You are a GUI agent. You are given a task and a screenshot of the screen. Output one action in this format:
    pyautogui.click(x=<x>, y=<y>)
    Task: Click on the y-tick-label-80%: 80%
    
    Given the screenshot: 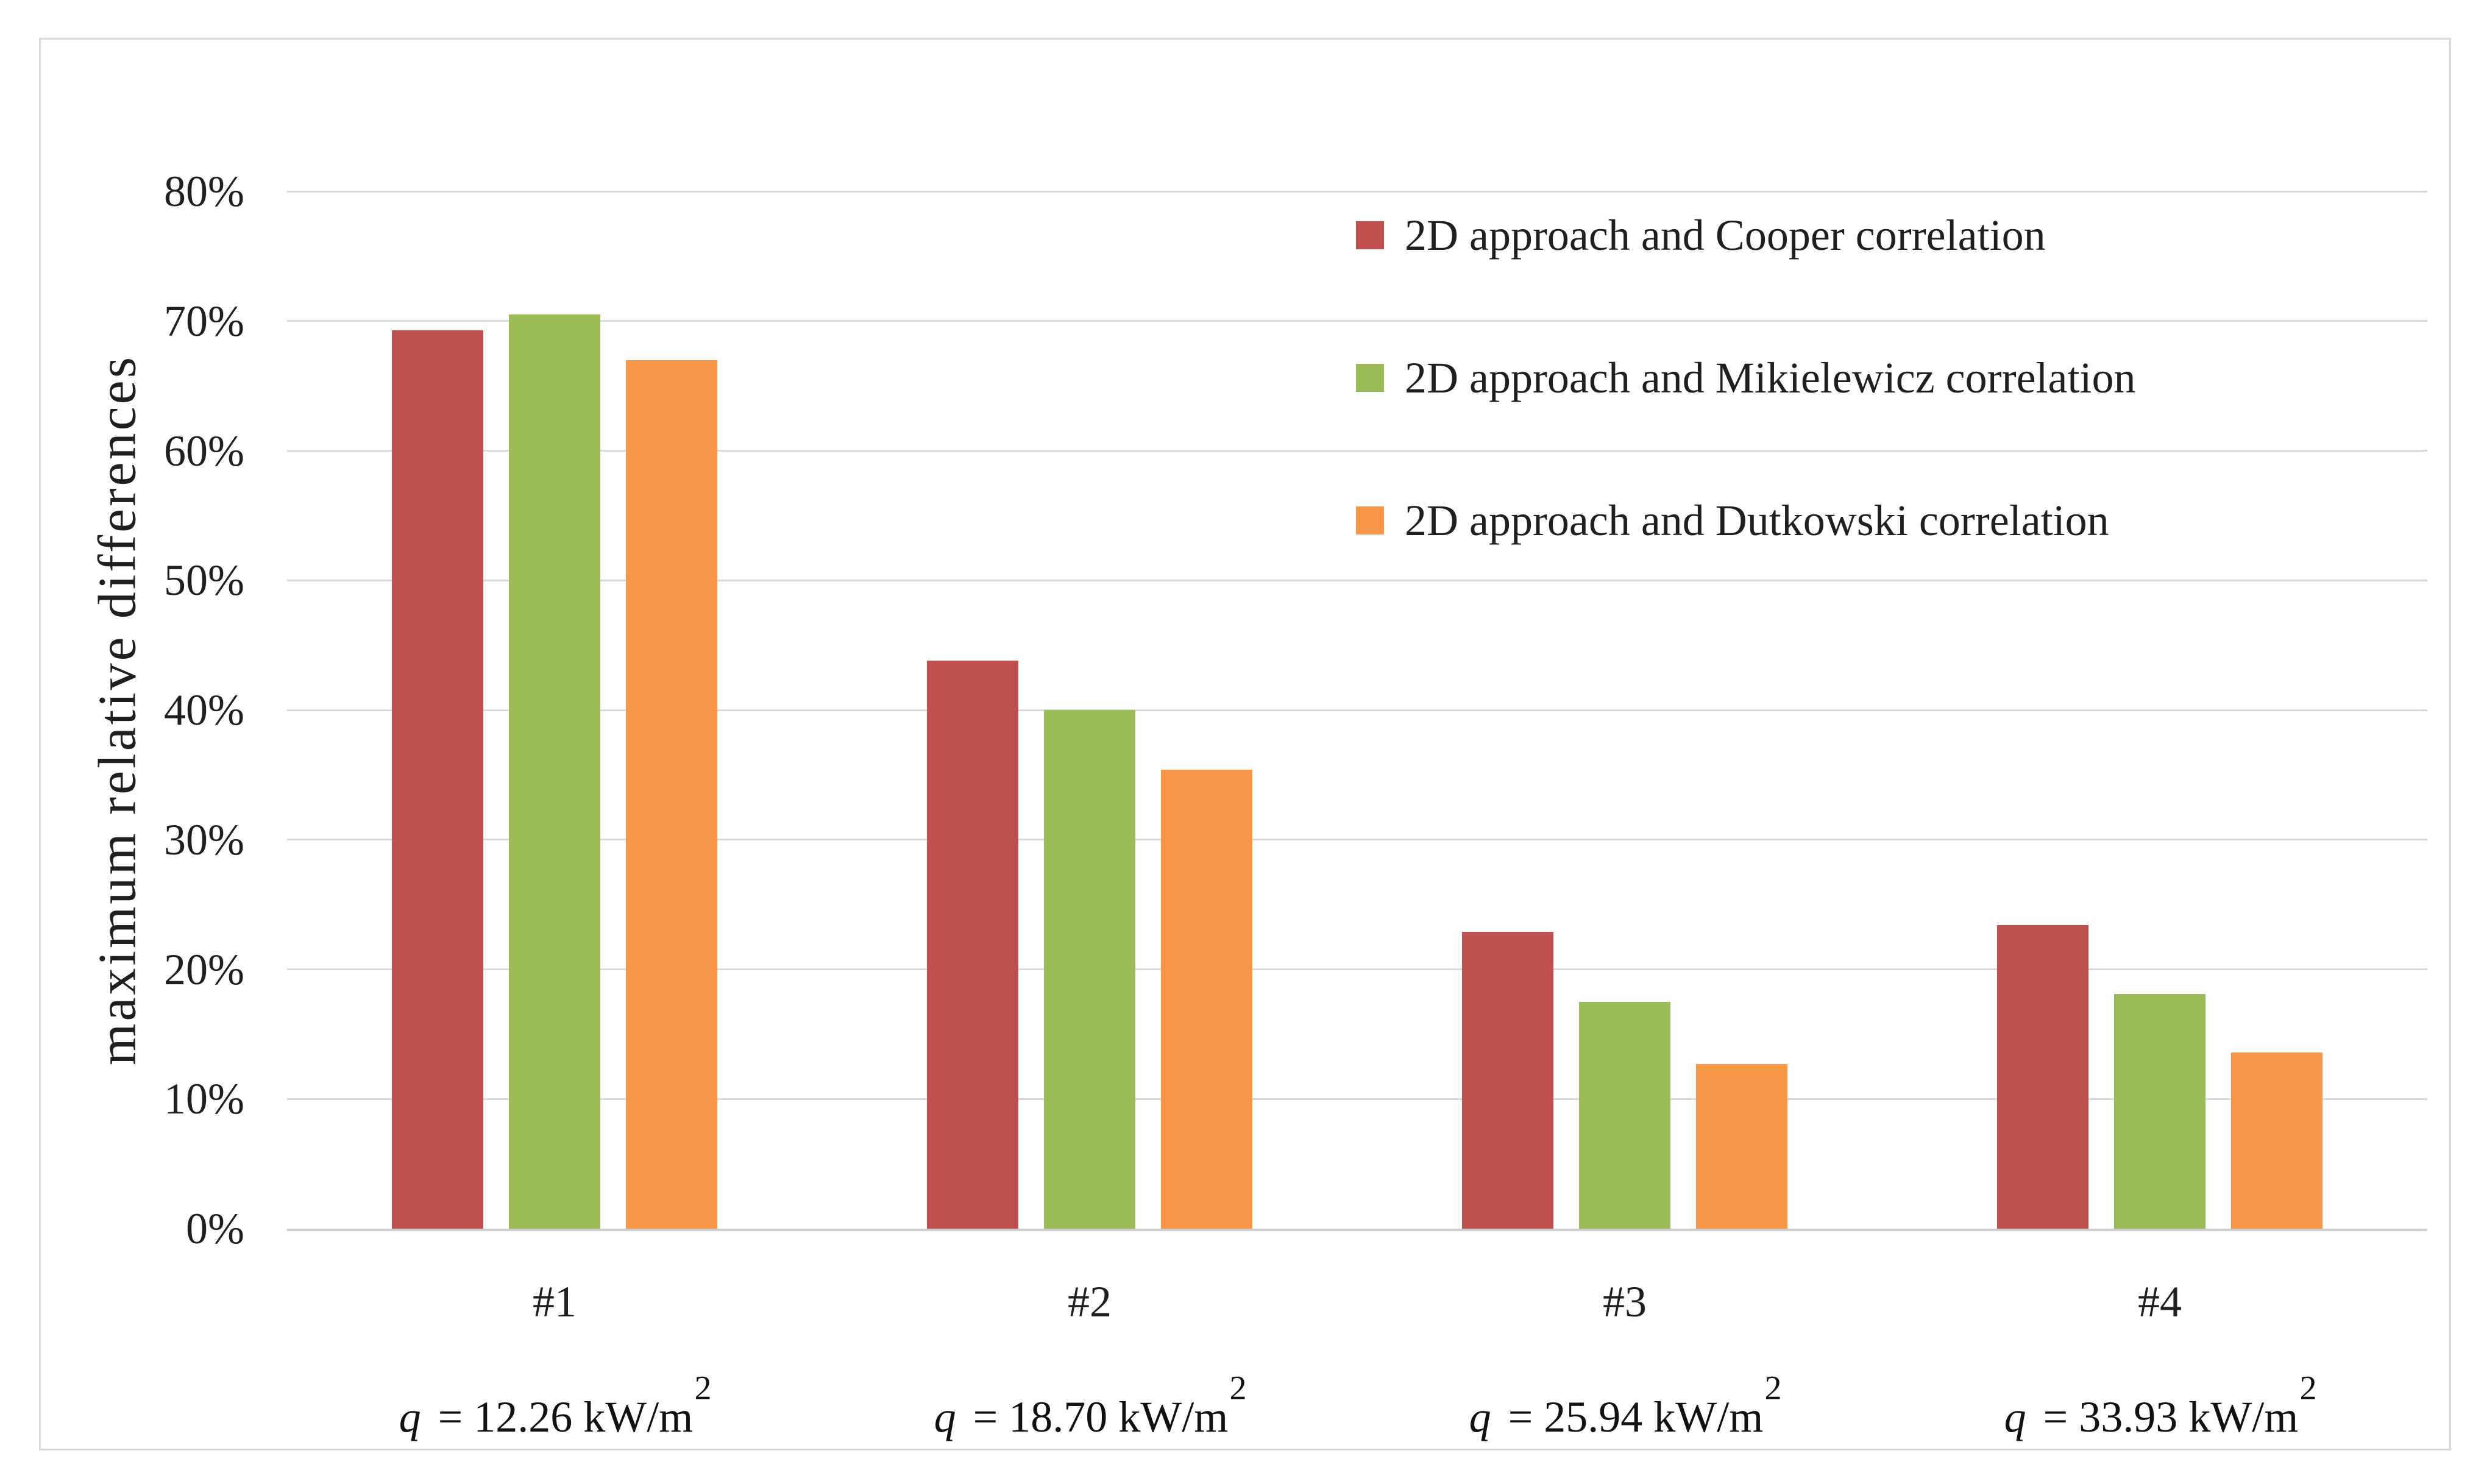 What is the action you would take?
    pyautogui.click(x=204, y=192)
    